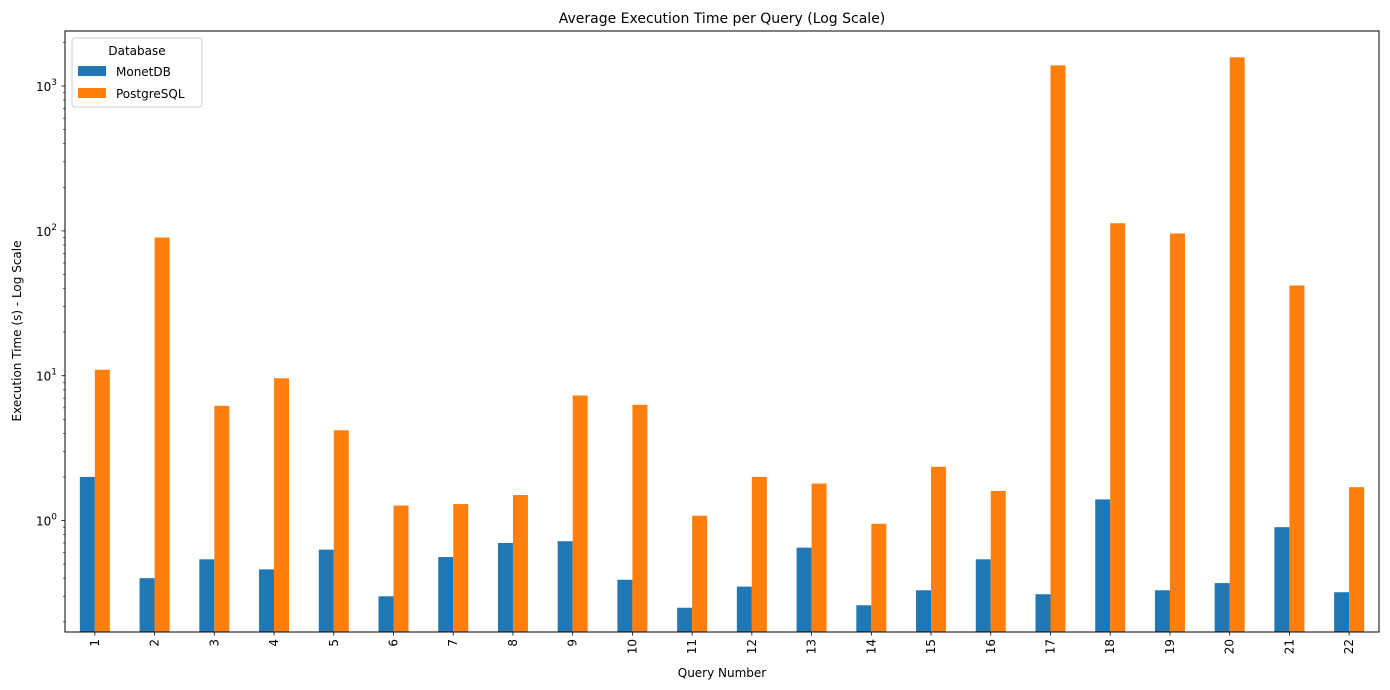 This screenshot has height=690, width=1390. What do you see at coordinates (92, 71) in the screenshot?
I see `legend-swatch-monetdb` at bounding box center [92, 71].